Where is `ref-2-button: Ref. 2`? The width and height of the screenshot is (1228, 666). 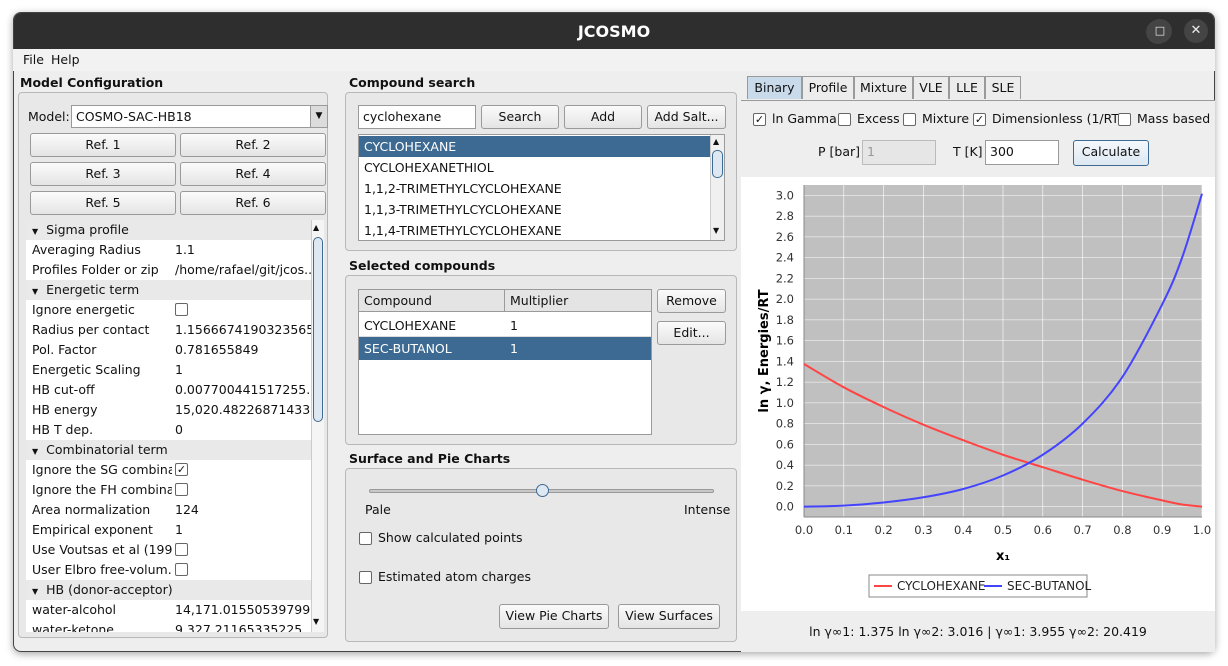
ref-2-button: Ref. 2 is located at coordinates (253, 145).